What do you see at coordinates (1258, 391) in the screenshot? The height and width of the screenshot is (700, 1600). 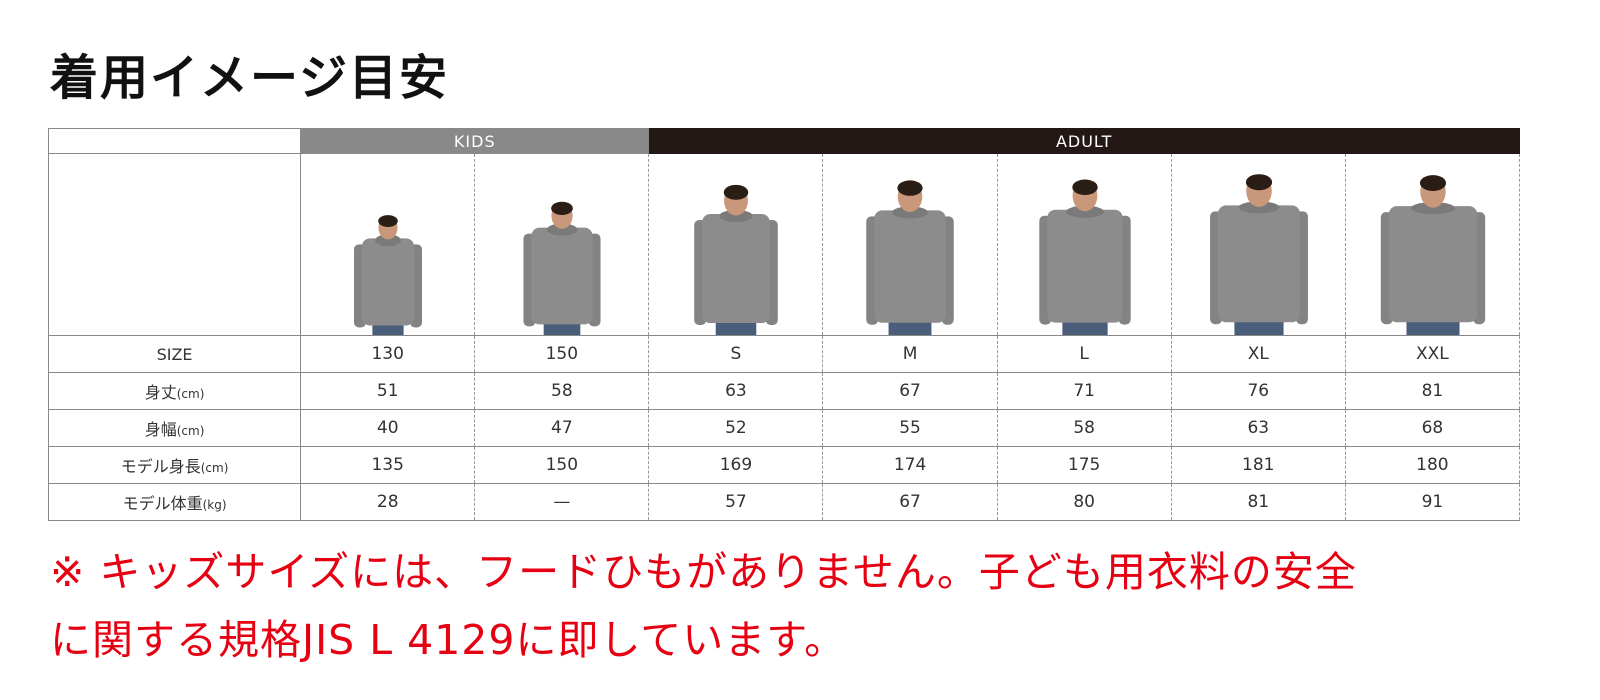 I see `table-cell: 76` at bounding box center [1258, 391].